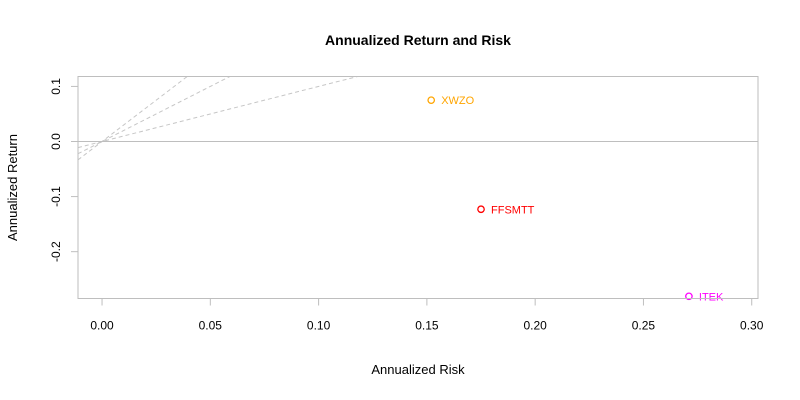 The image size is (800, 400). What do you see at coordinates (102, 326) in the screenshot?
I see `x-tick-label: 0.00` at bounding box center [102, 326].